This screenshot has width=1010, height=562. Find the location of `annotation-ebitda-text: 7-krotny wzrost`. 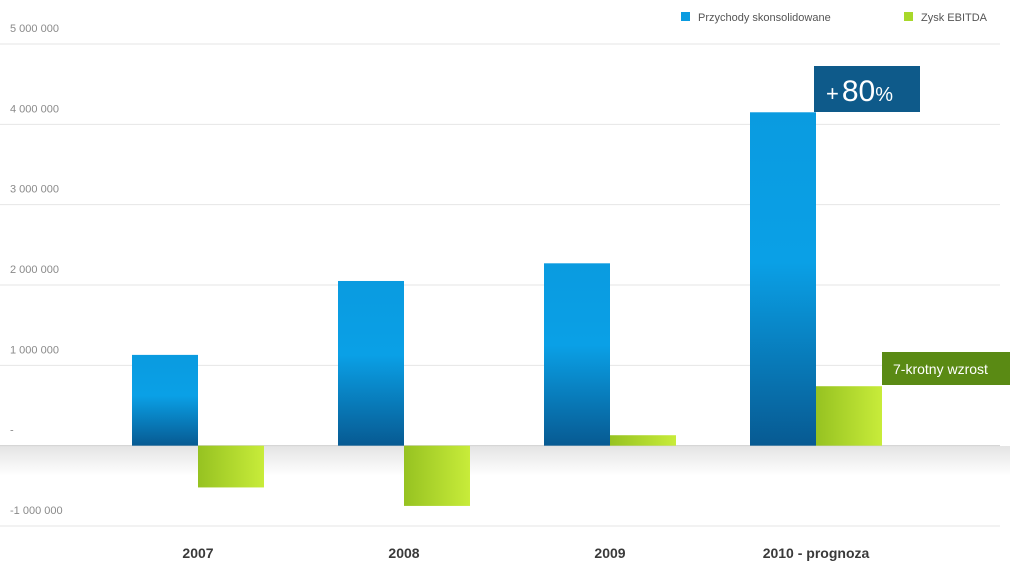

annotation-ebitda-text: 7-krotny wzrost is located at coordinates (940, 369).